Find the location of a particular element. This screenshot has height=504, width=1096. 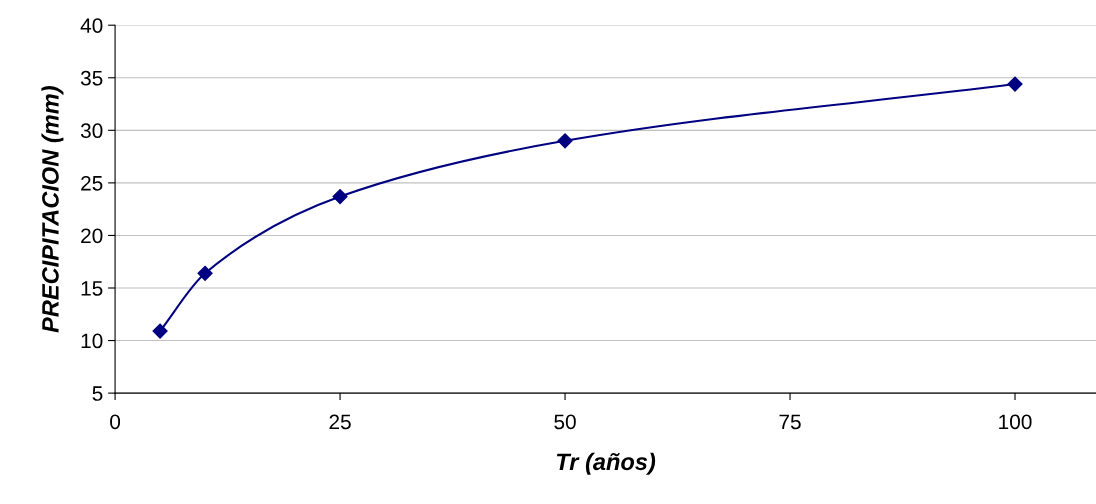

x-tick-label: 50 is located at coordinates (565, 422).